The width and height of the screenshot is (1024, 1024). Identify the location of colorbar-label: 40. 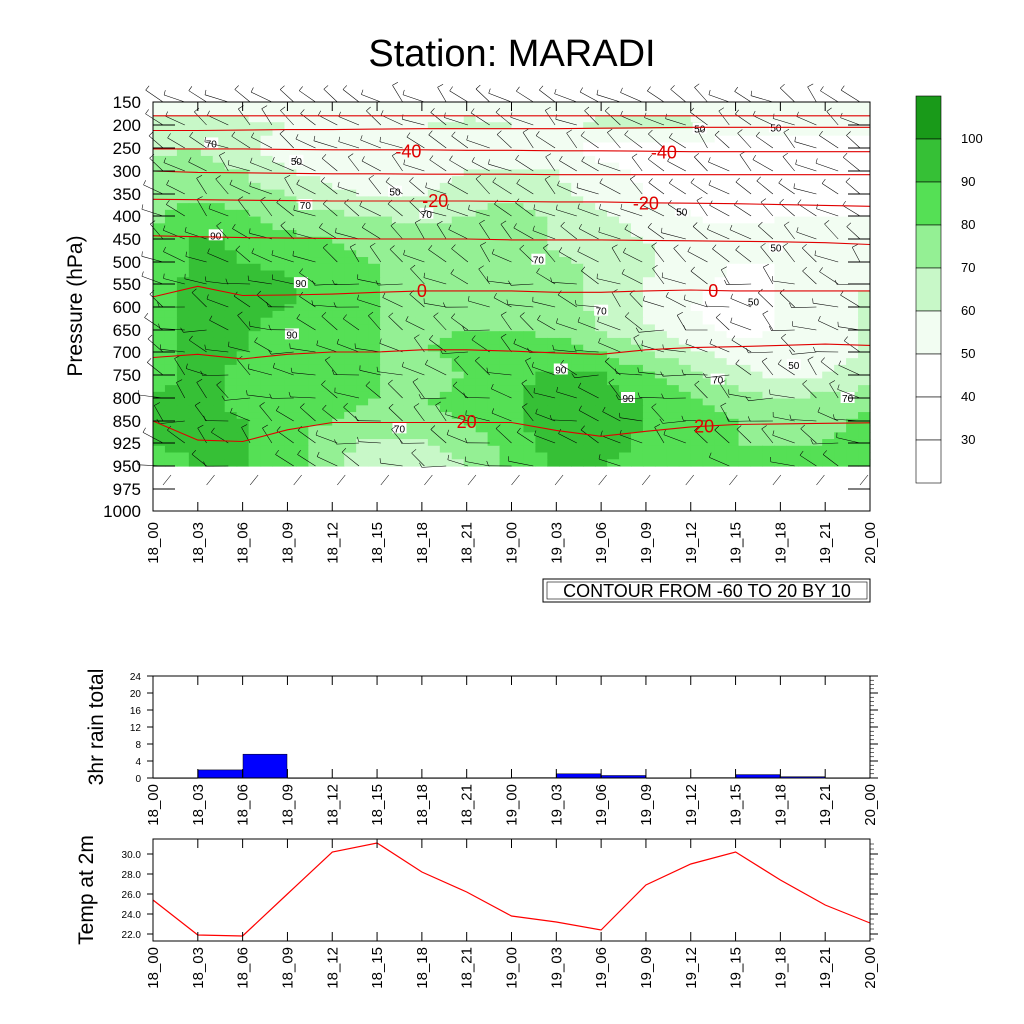
(968, 396).